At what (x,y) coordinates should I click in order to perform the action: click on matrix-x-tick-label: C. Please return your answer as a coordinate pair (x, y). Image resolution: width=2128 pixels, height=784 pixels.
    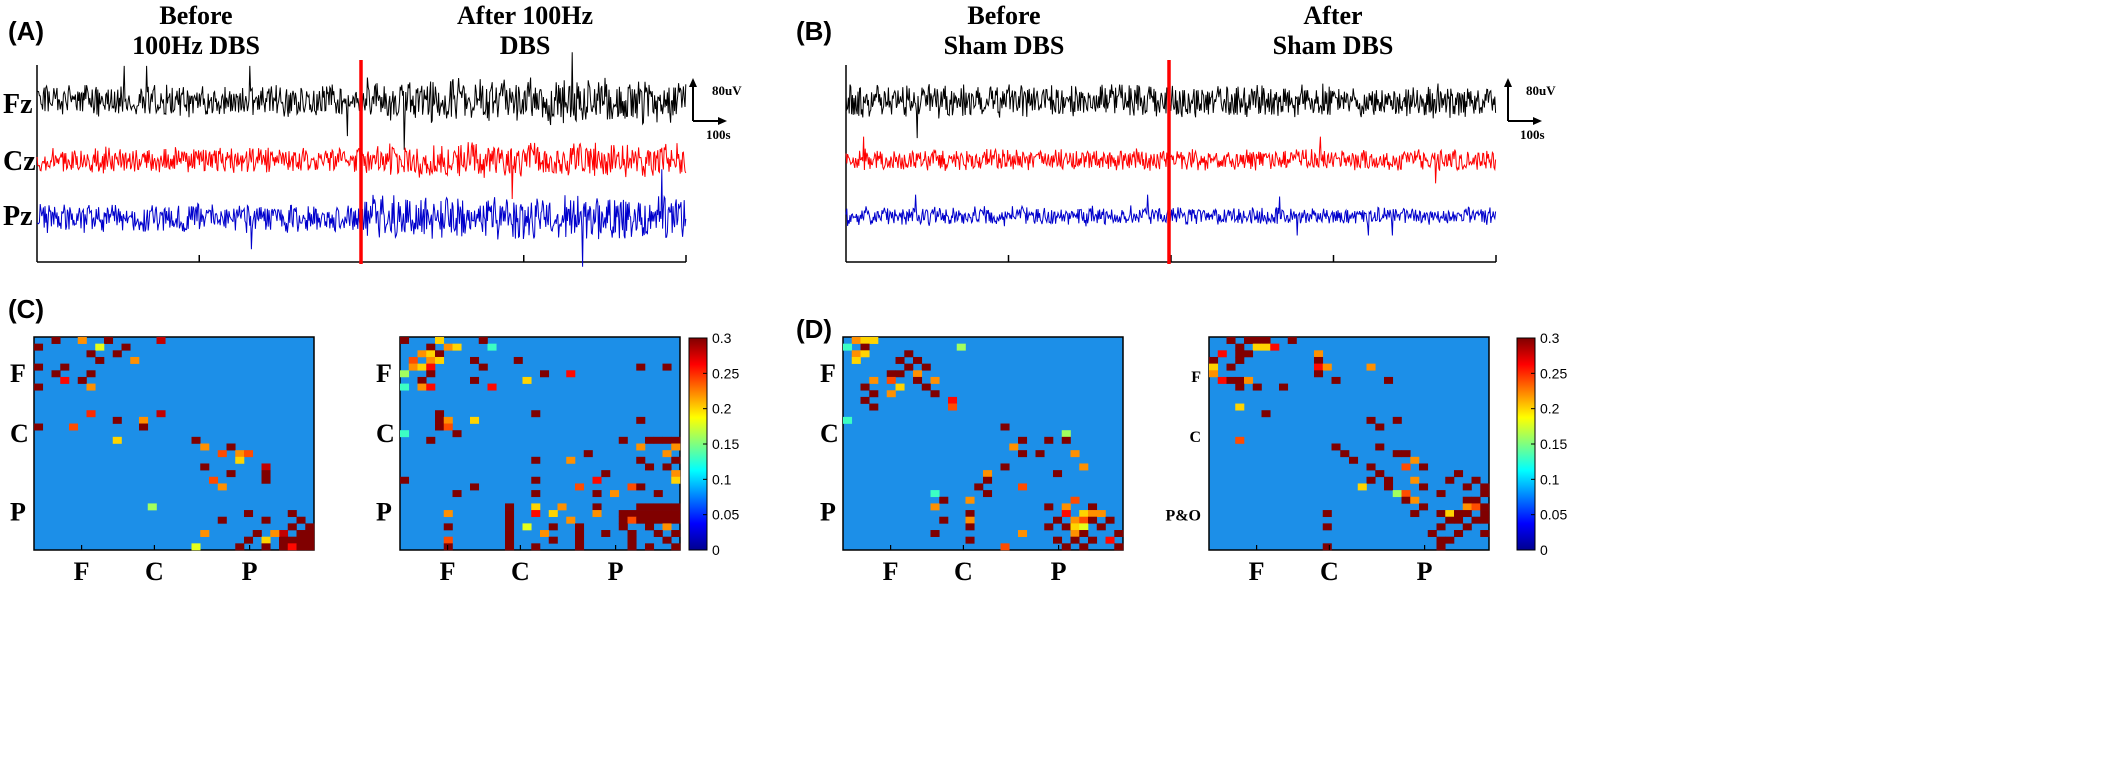
    Looking at the image, I should click on (1329, 571).